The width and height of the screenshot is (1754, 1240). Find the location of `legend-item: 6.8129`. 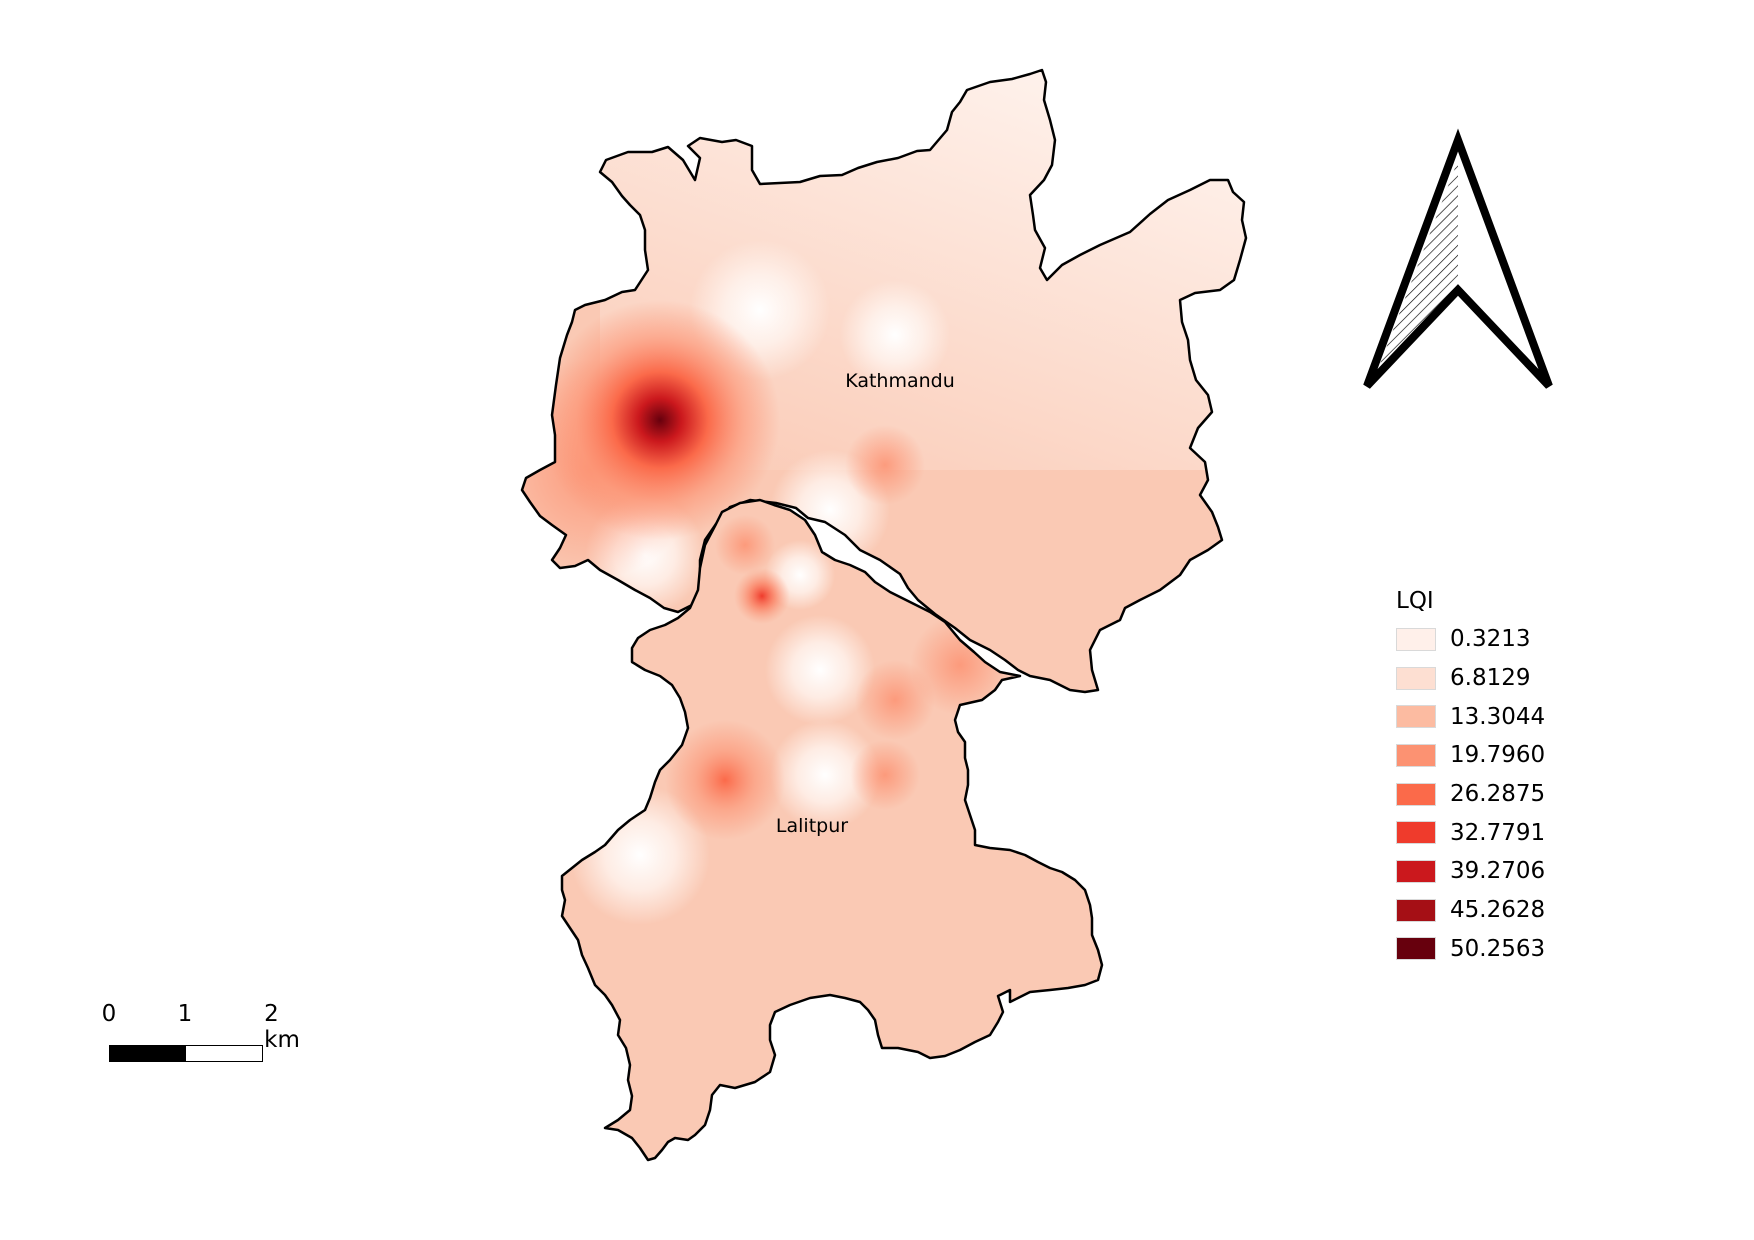

legend-item: 6.8129 is located at coordinates (1470, 678).